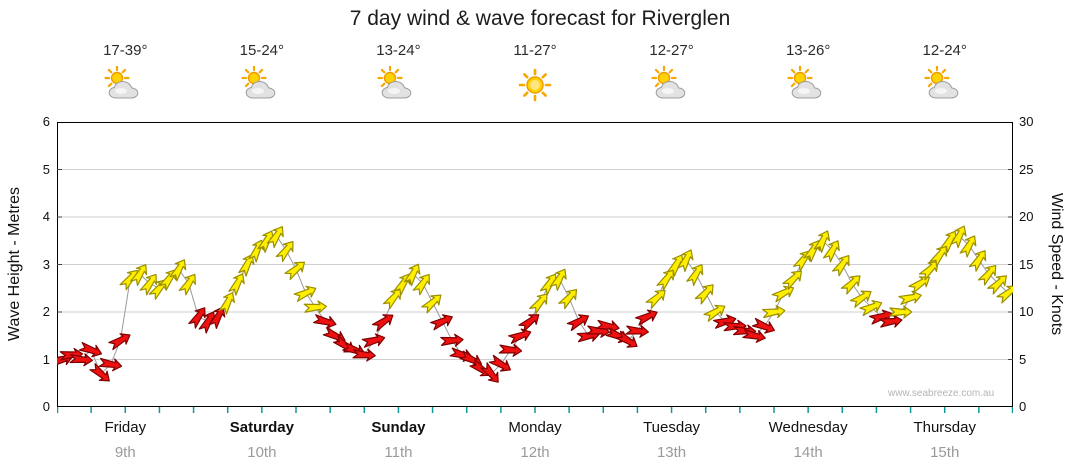  What do you see at coordinates (672, 427) in the screenshot?
I see `day-name-label: Tuesday` at bounding box center [672, 427].